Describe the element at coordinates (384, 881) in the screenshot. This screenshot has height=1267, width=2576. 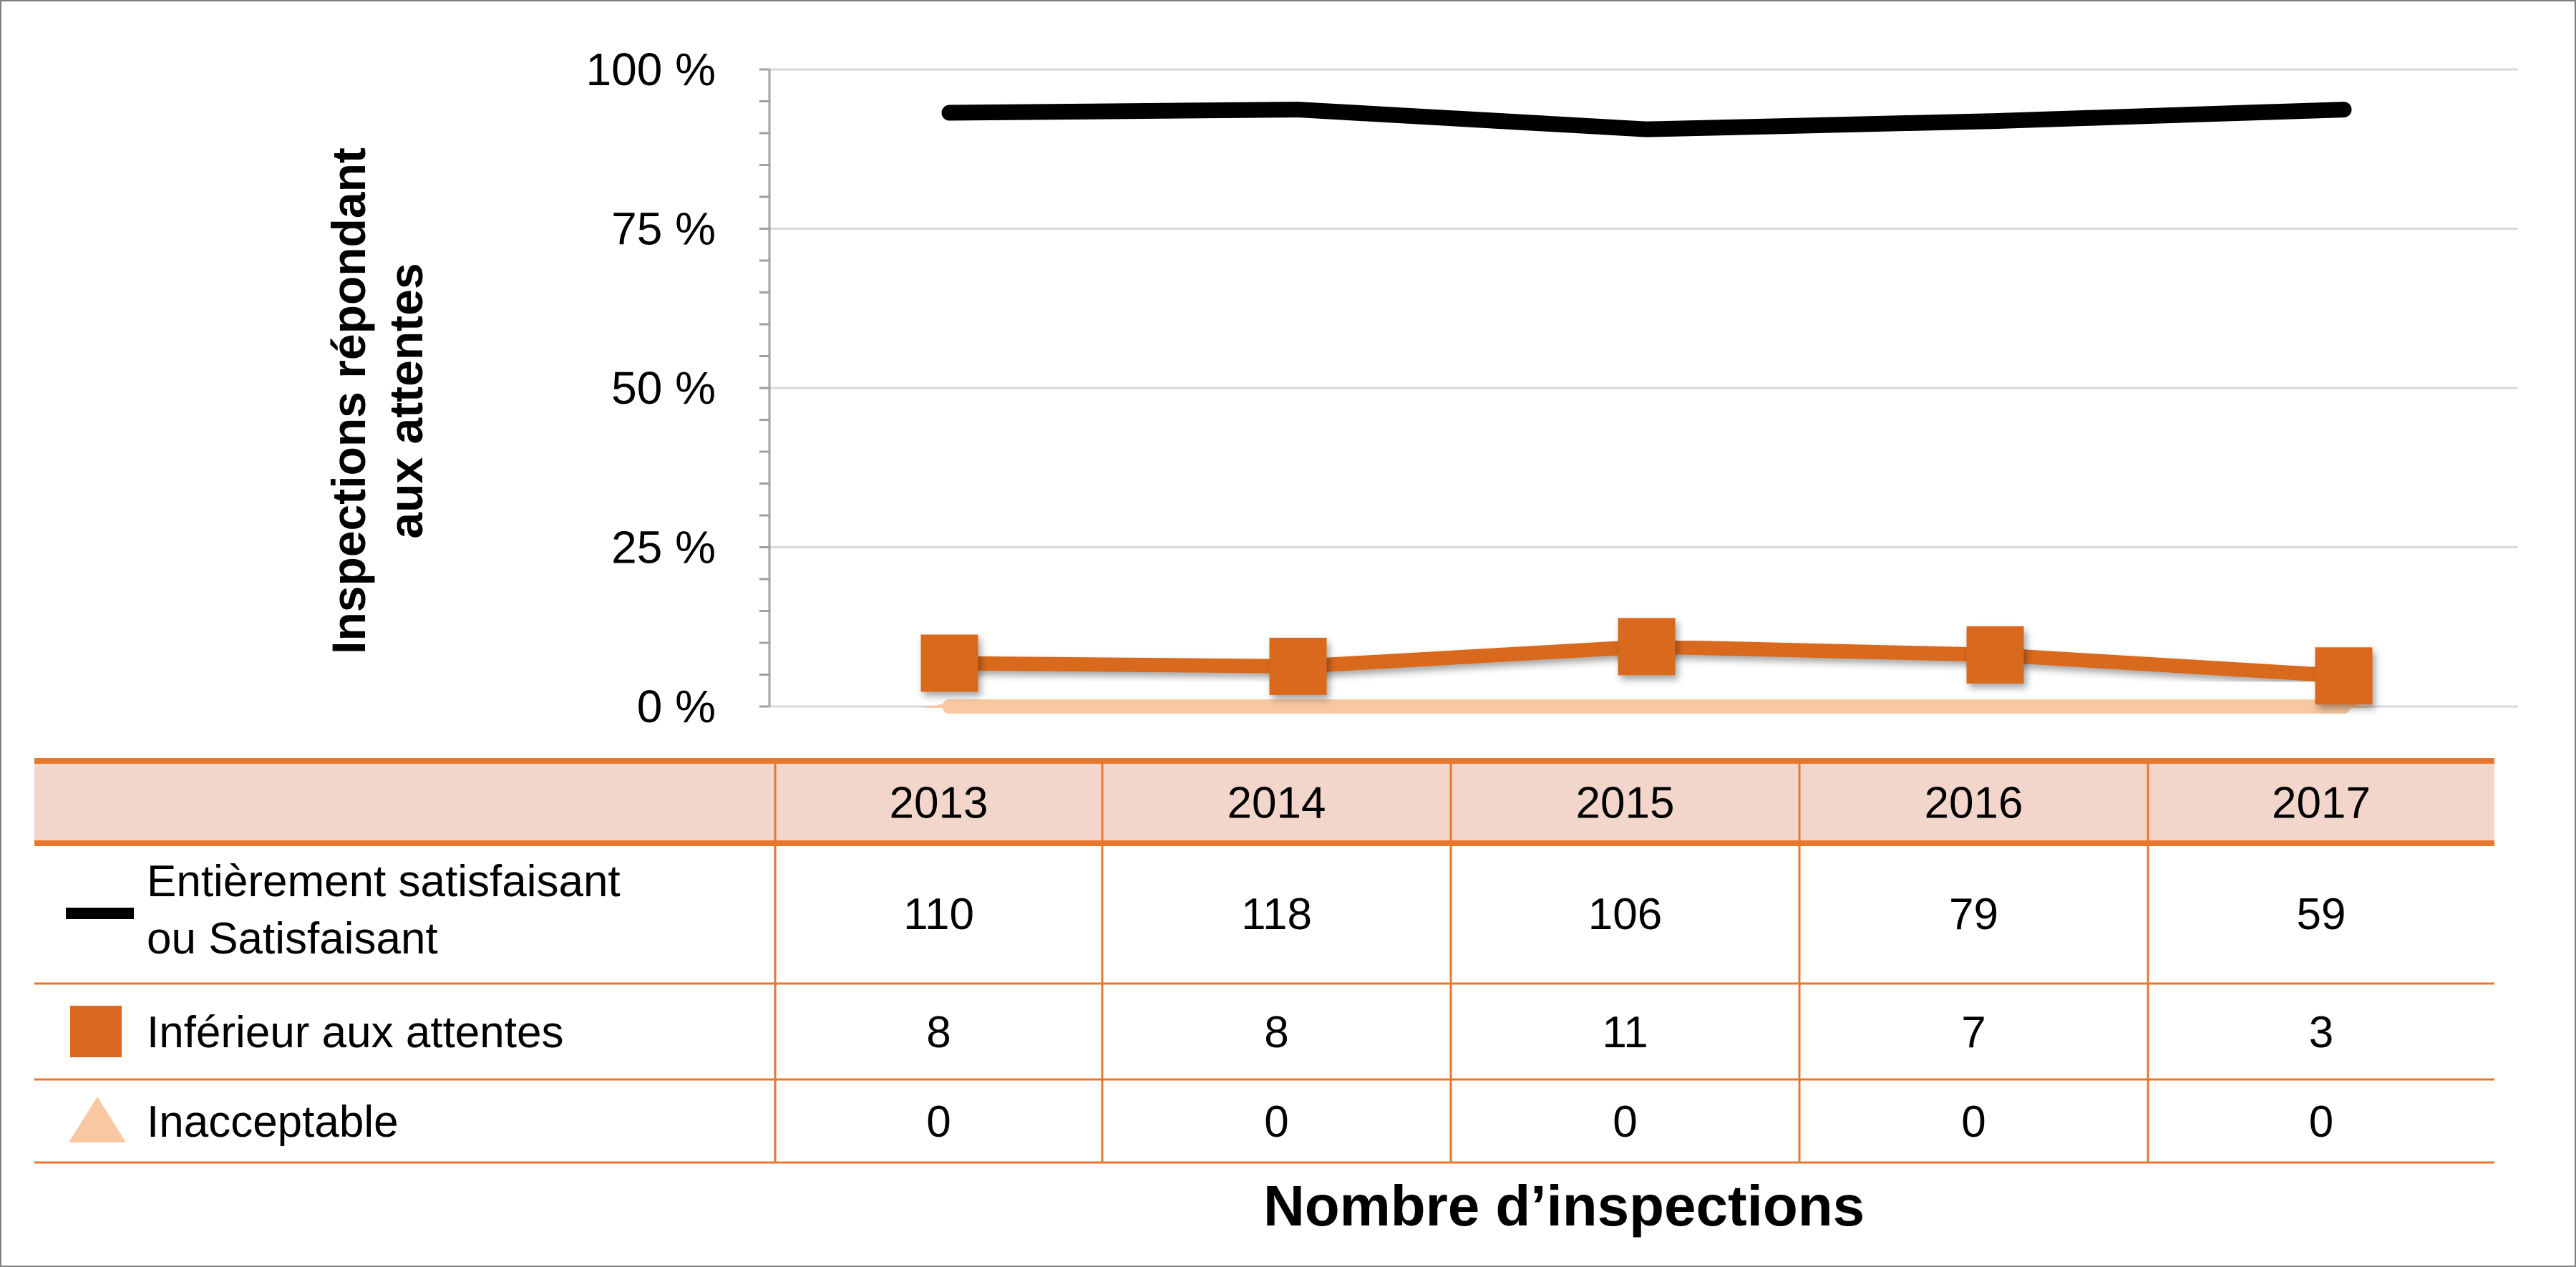
I see `legend-label: Entièrement satisfaisant` at that location.